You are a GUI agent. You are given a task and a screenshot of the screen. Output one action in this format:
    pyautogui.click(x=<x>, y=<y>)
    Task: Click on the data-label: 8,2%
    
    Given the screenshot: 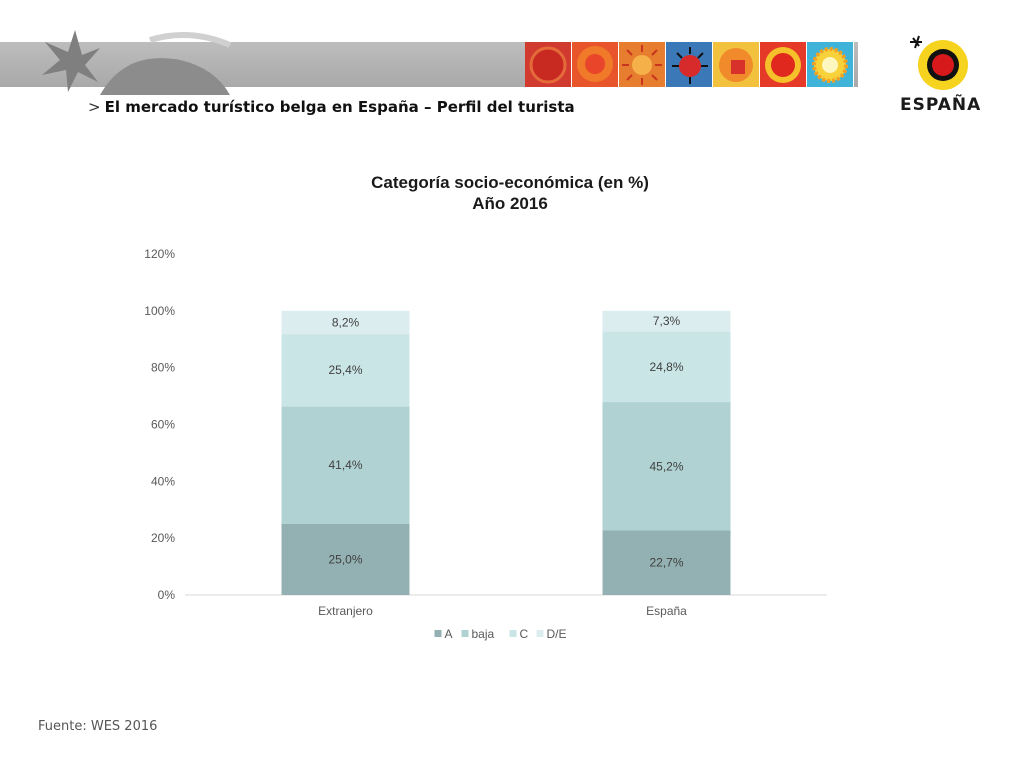 What is the action you would take?
    pyautogui.click(x=346, y=322)
    